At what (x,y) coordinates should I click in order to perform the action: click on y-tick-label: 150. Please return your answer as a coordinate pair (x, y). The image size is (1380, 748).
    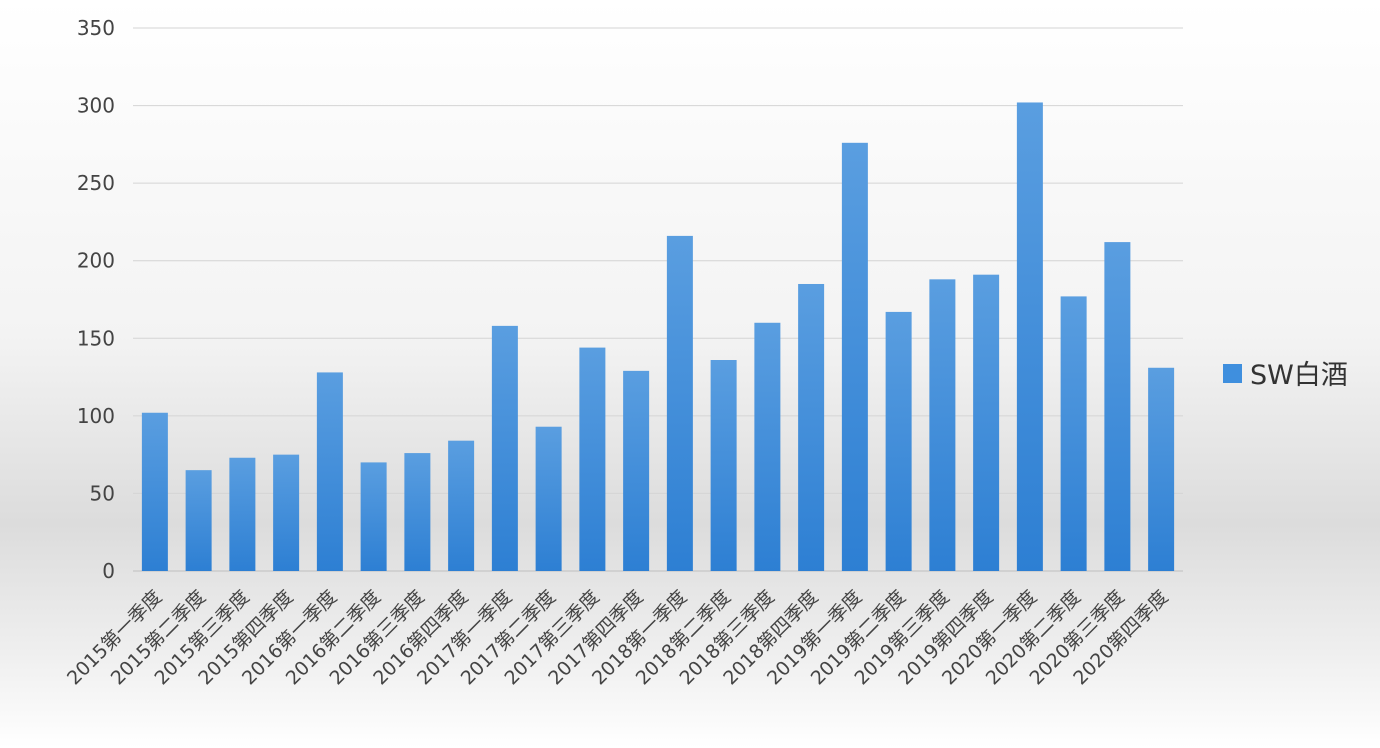
    Looking at the image, I should click on (96, 338).